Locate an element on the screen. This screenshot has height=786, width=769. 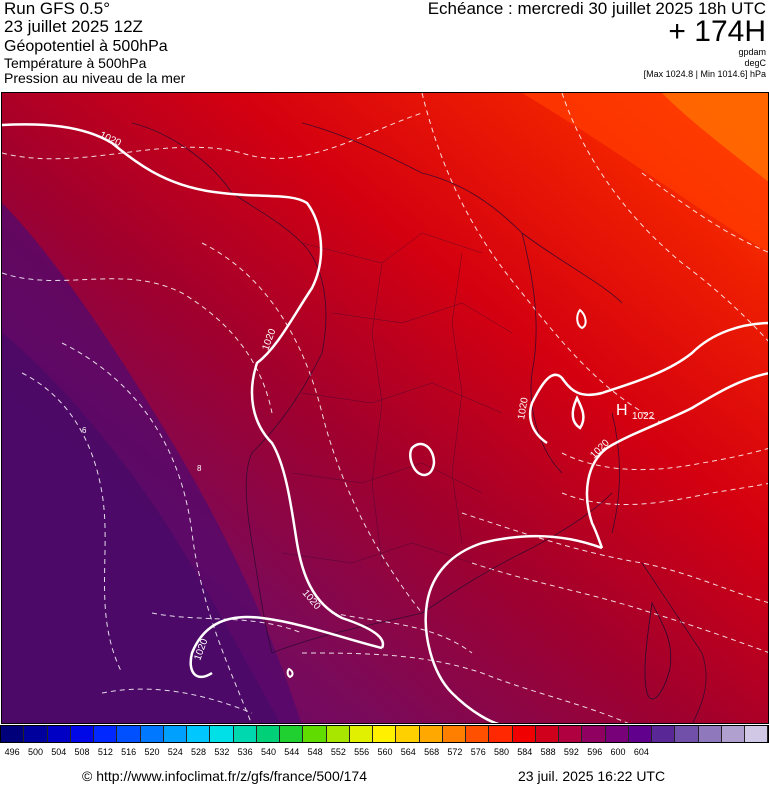
colorbar-label: 536 is located at coordinates (245, 752).